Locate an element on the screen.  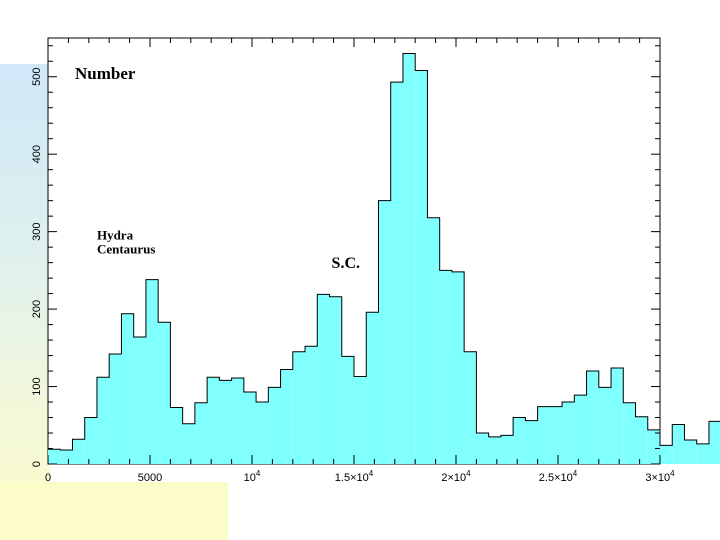
y-tick-label: 400 is located at coordinates (37, 154).